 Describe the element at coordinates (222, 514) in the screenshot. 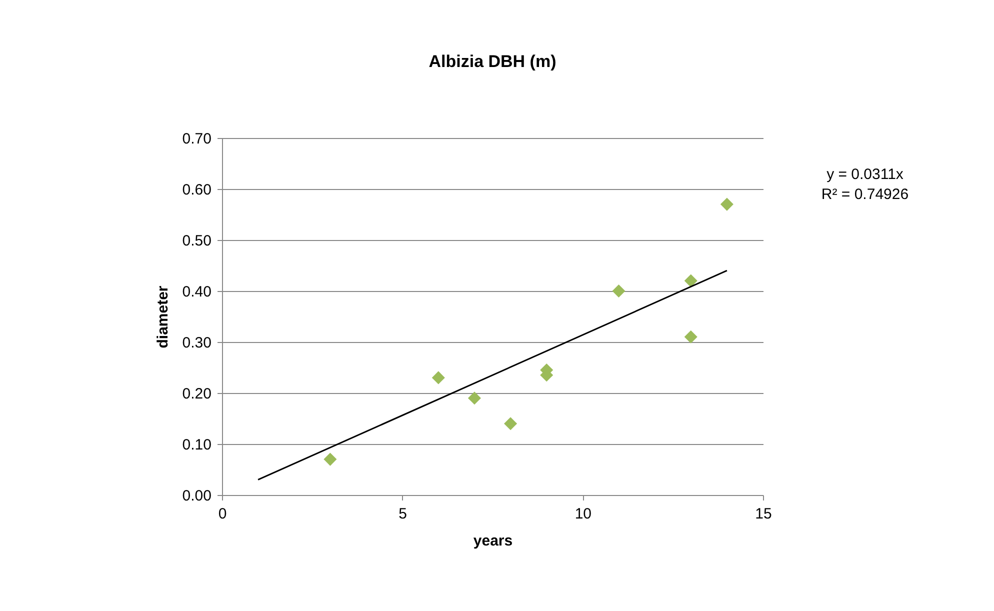

I see `x-tick-label: 0` at that location.